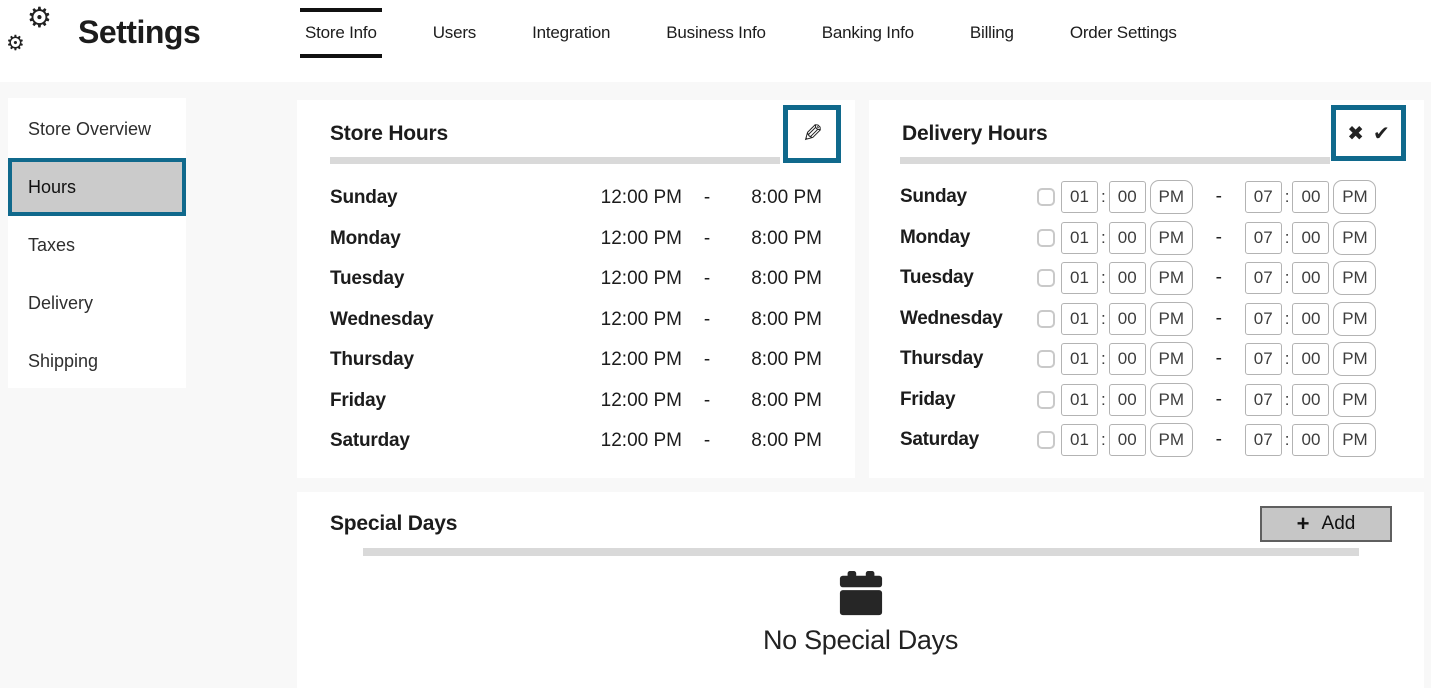 Image resolution: width=1431 pixels, height=688 pixels. I want to click on delivery-hours-row: Wednesday : PM - : PM, so click(1147, 319).